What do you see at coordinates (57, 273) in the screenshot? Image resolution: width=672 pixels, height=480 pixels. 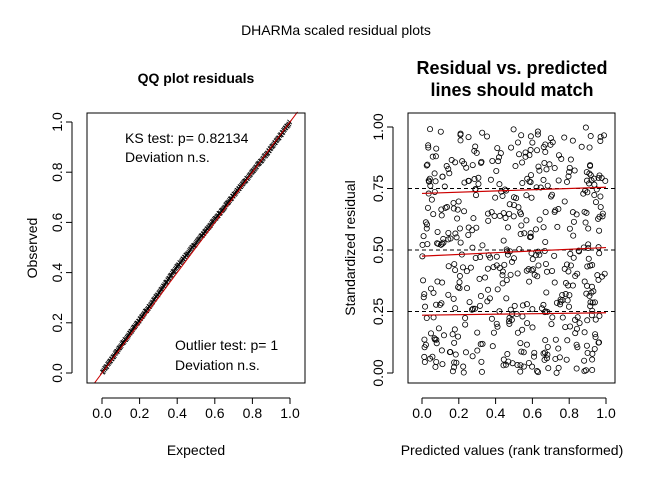 I see `qq-y-tick-label: 0.4` at bounding box center [57, 273].